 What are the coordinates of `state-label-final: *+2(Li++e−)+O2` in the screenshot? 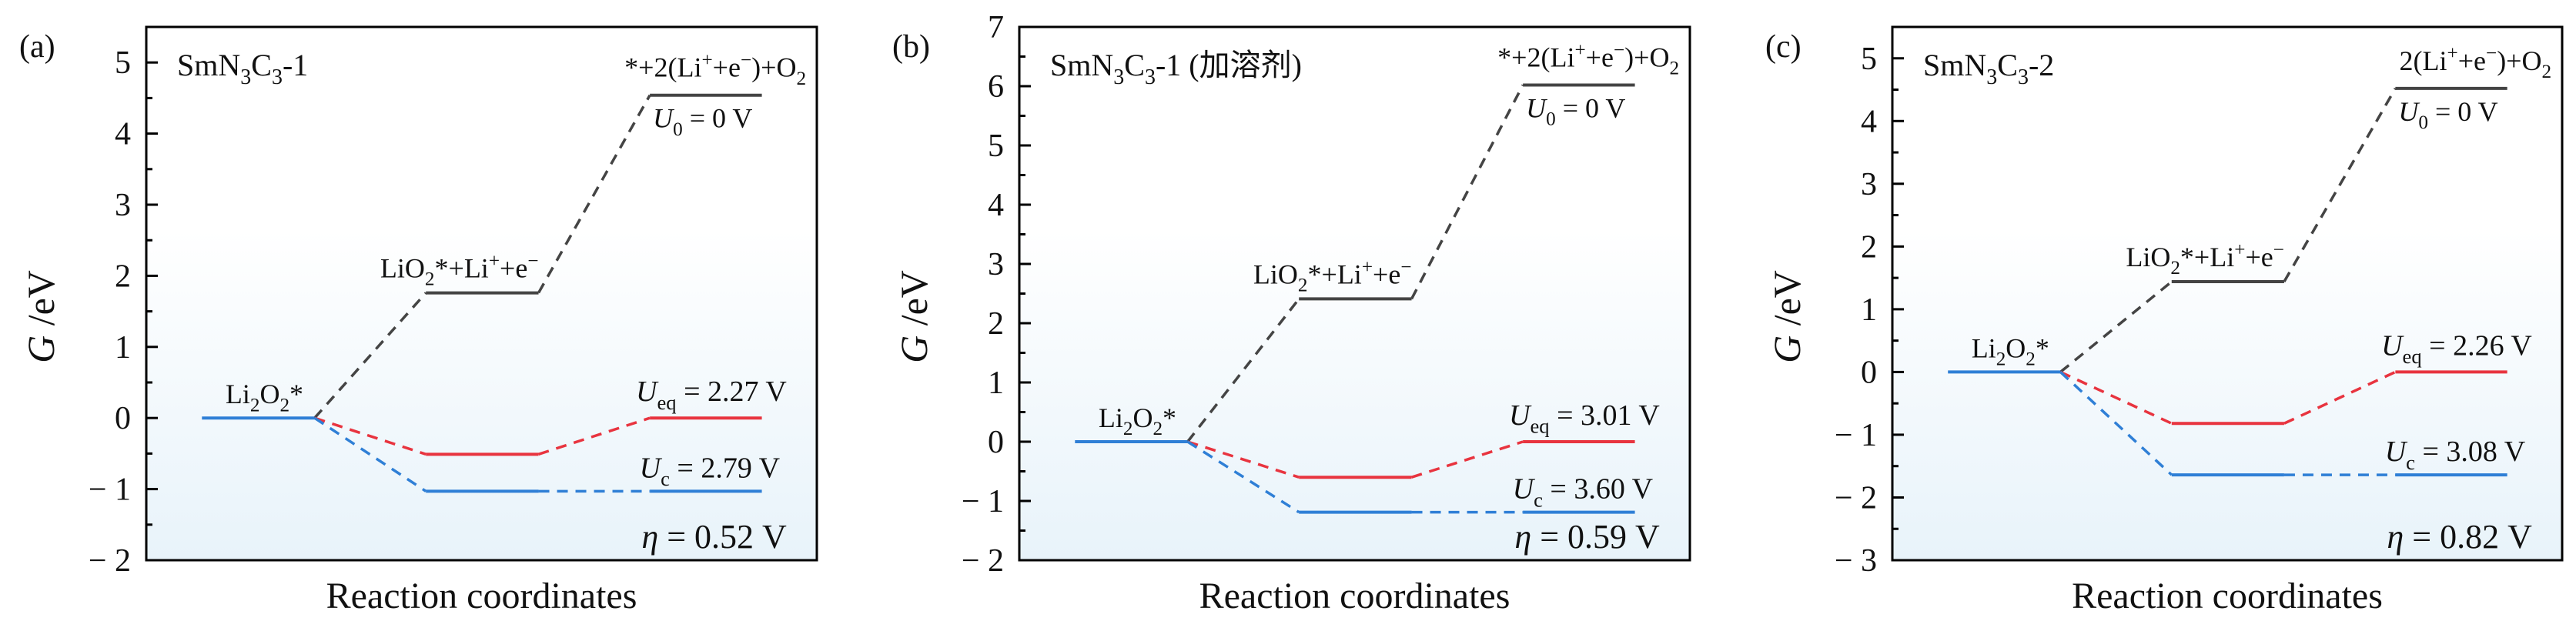 It's located at (715, 69).